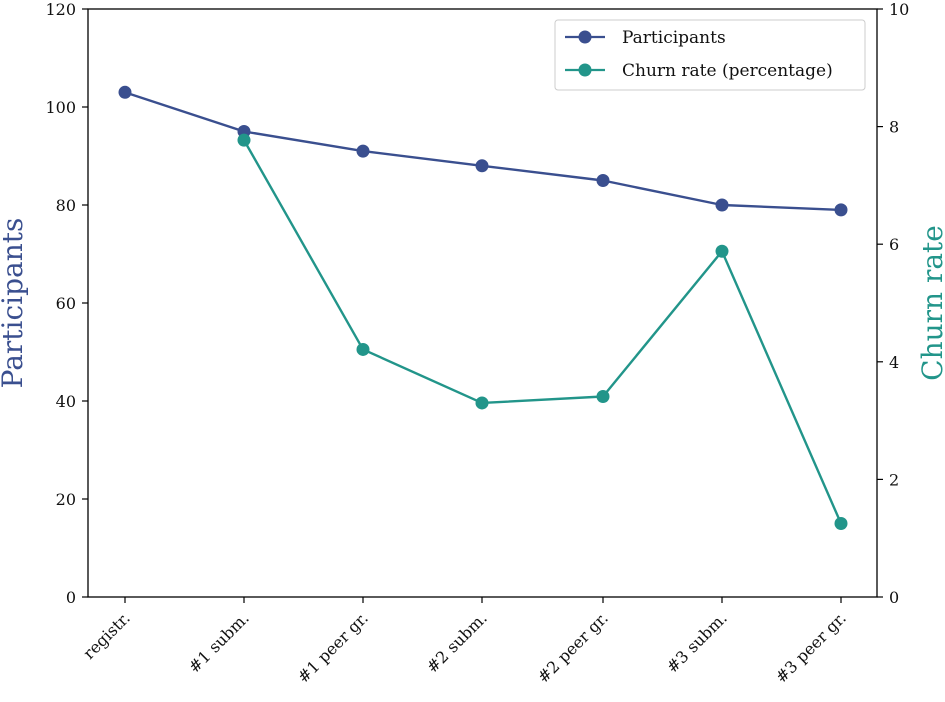 This screenshot has width=945, height=702. I want to click on right-axis: 0 2 4 6 8 10, so click(893, 303).